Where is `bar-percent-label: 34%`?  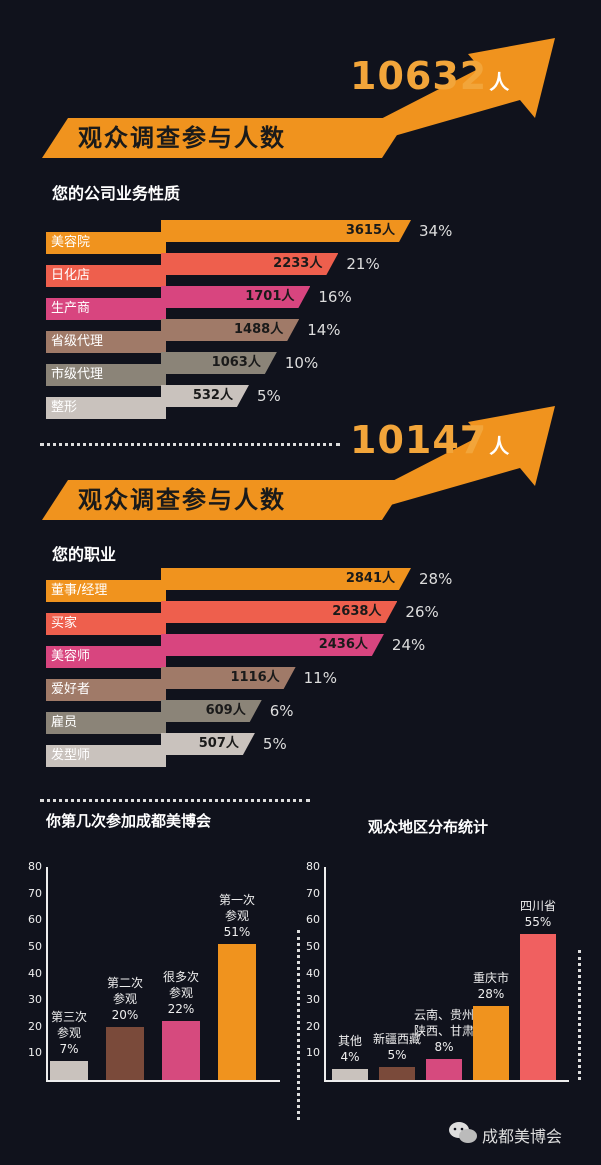
bar-percent-label: 34% is located at coordinates (436, 231).